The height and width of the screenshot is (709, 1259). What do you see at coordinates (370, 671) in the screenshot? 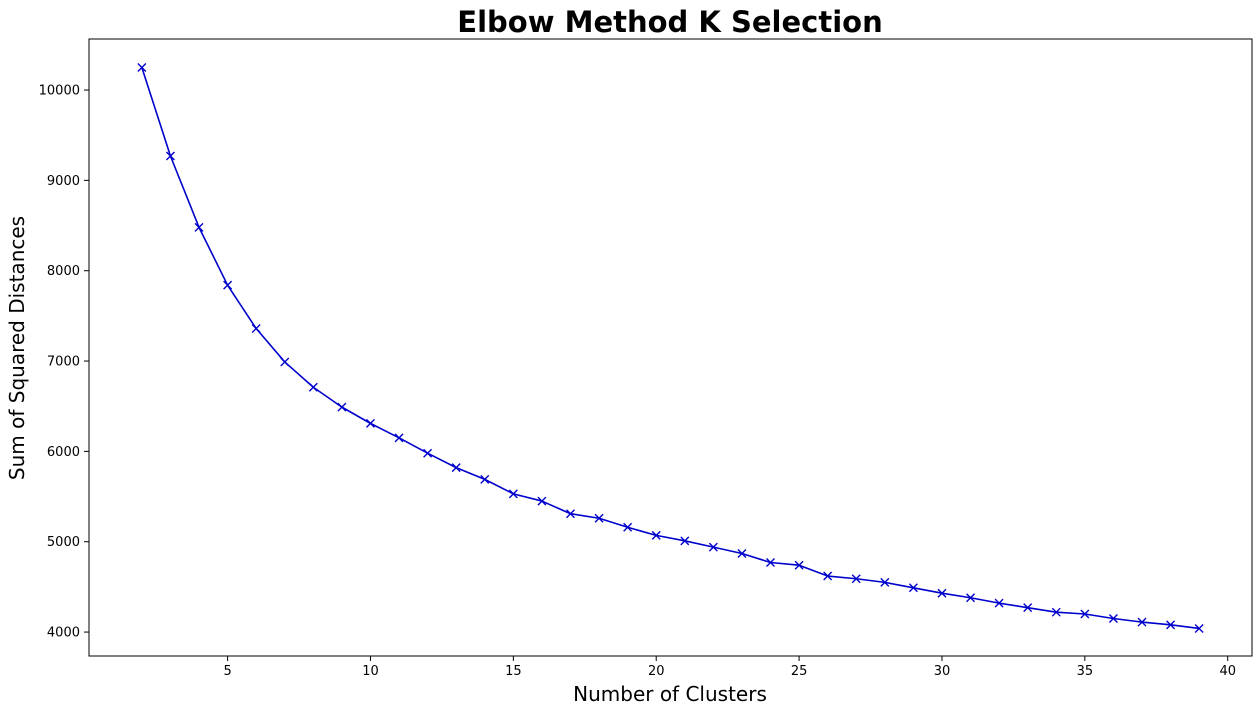
I see `x-tick-label: 10` at bounding box center [370, 671].